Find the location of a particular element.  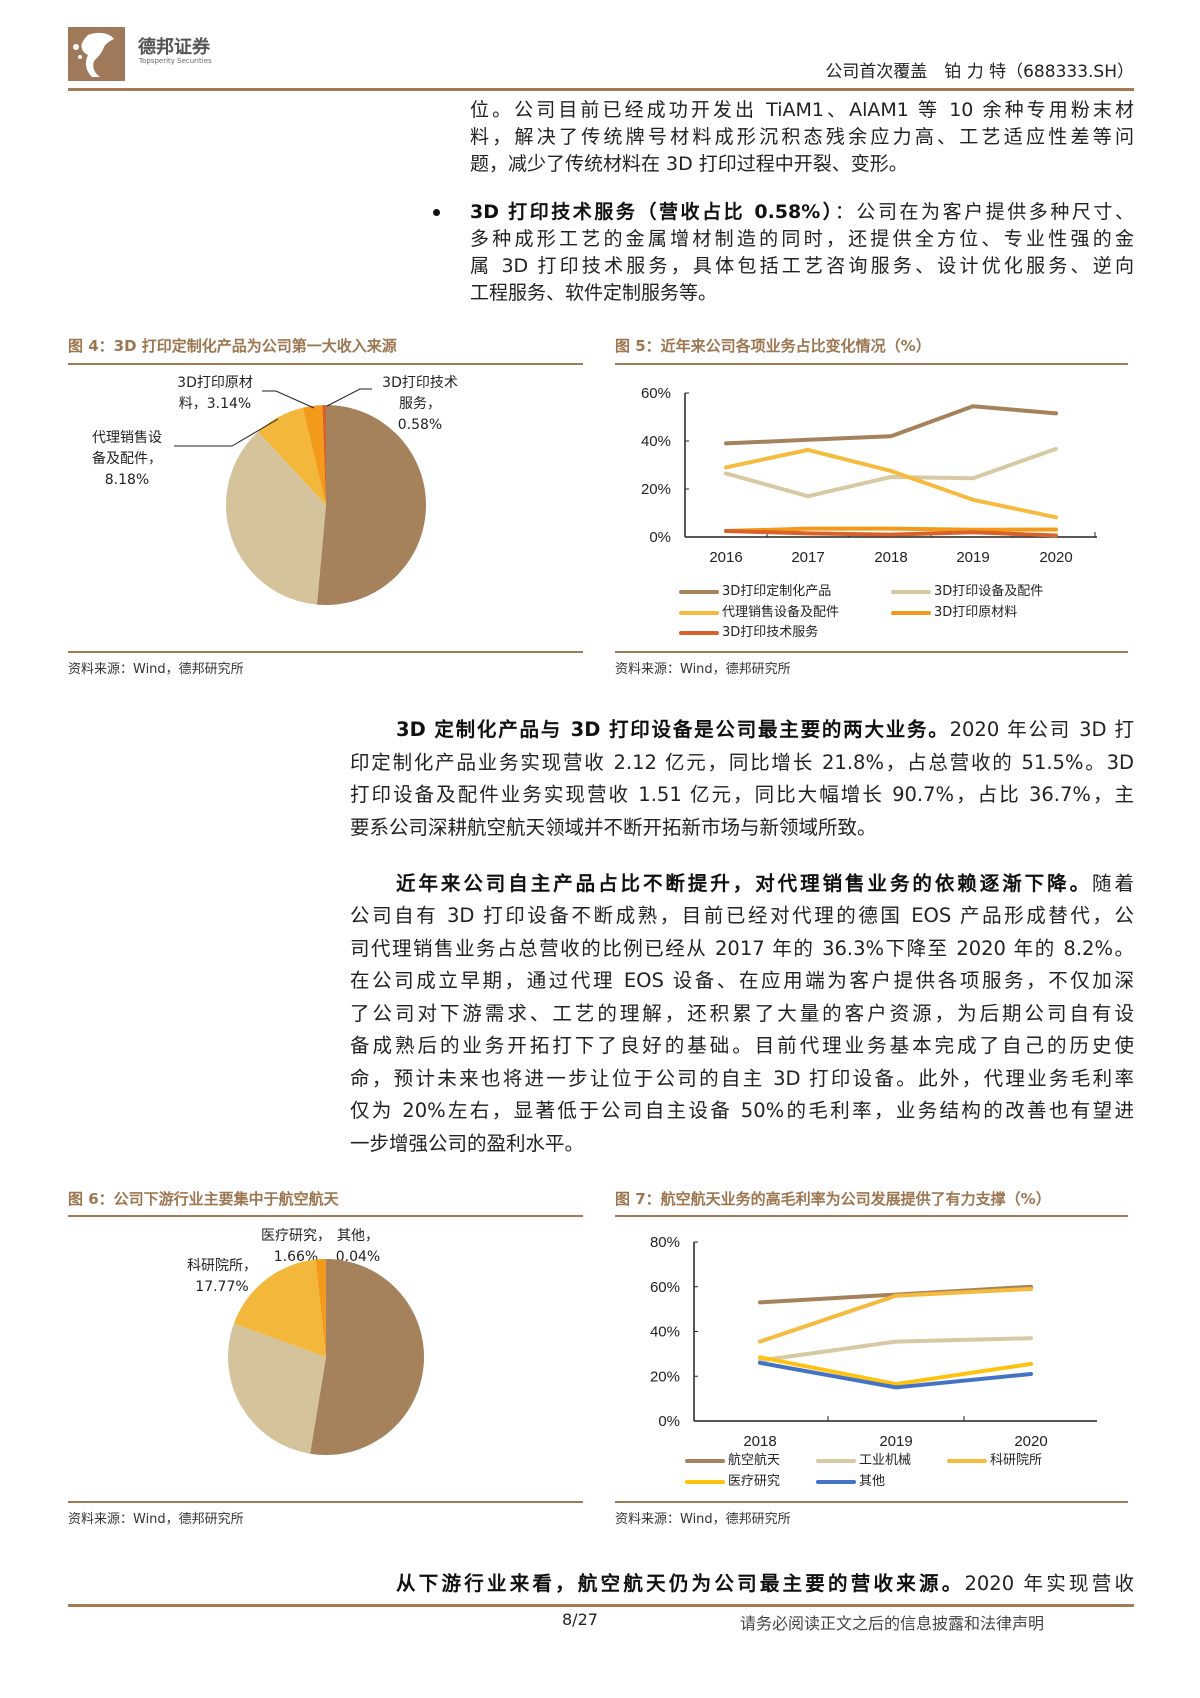

header-divider is located at coordinates (601, 89).